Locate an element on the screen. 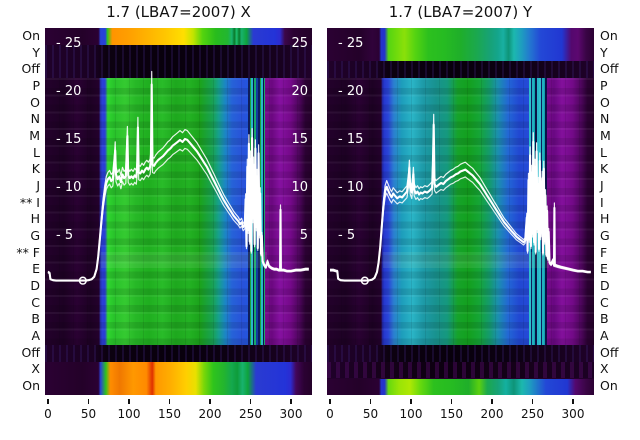 The width and height of the screenshot is (640, 440). panel-title-y: 1.7 (LBA7=2007) Y is located at coordinates (460, 12).